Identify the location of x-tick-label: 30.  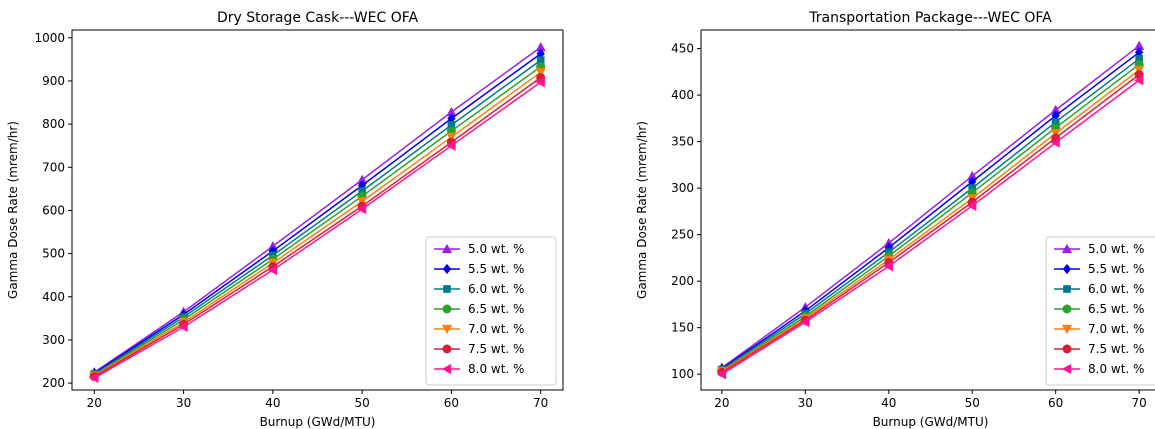
(805, 403).